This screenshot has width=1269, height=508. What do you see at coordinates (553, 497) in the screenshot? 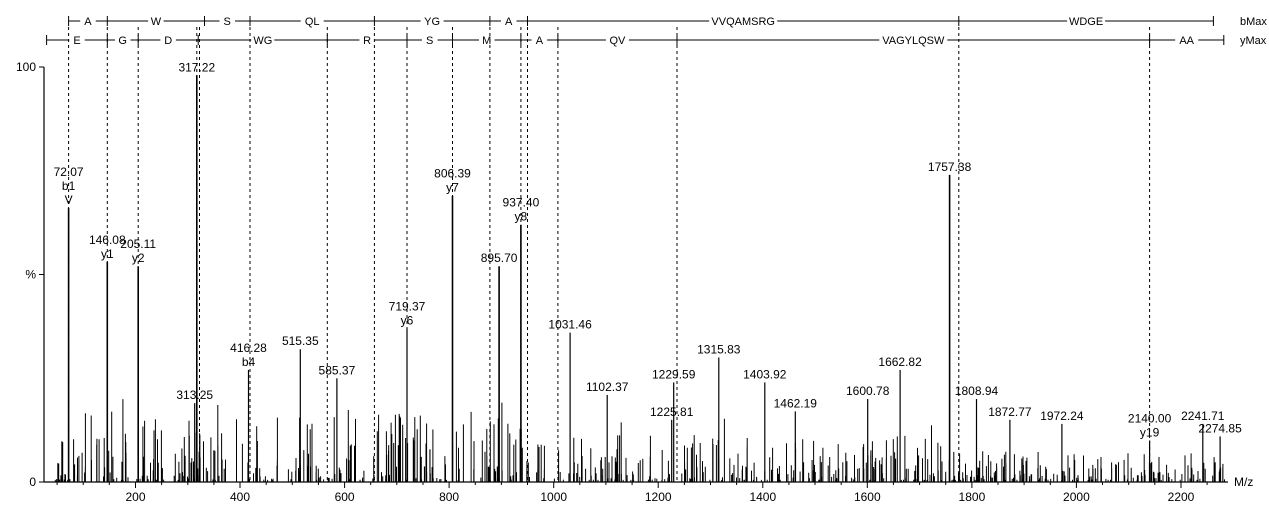
I see `x-tick-label: 1000` at bounding box center [553, 497].